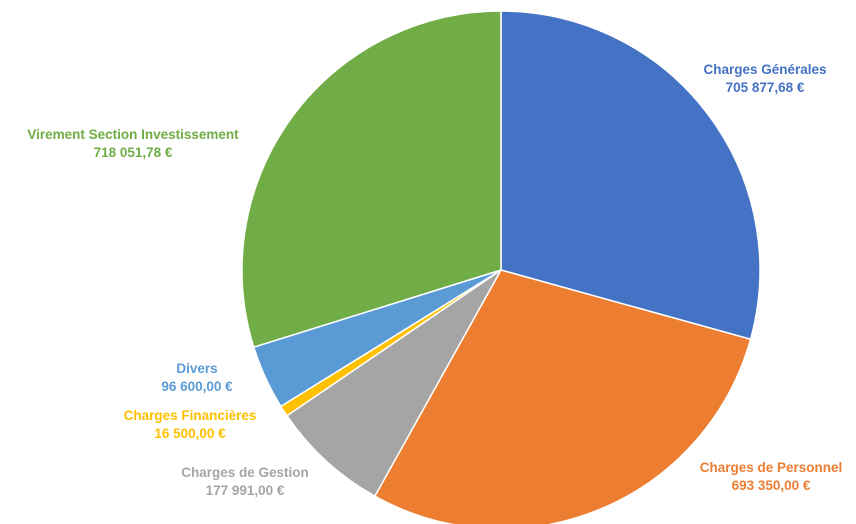 The height and width of the screenshot is (524, 856). I want to click on slice-label-divers: Divers, so click(196, 368).